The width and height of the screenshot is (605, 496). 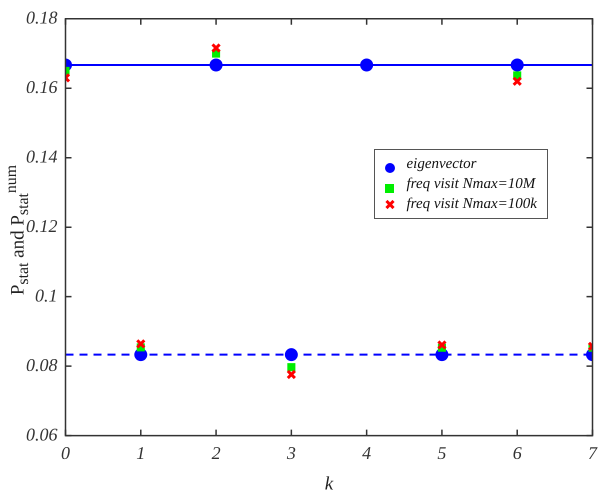 I want to click on x-axis-title: k, so click(x=329, y=484).